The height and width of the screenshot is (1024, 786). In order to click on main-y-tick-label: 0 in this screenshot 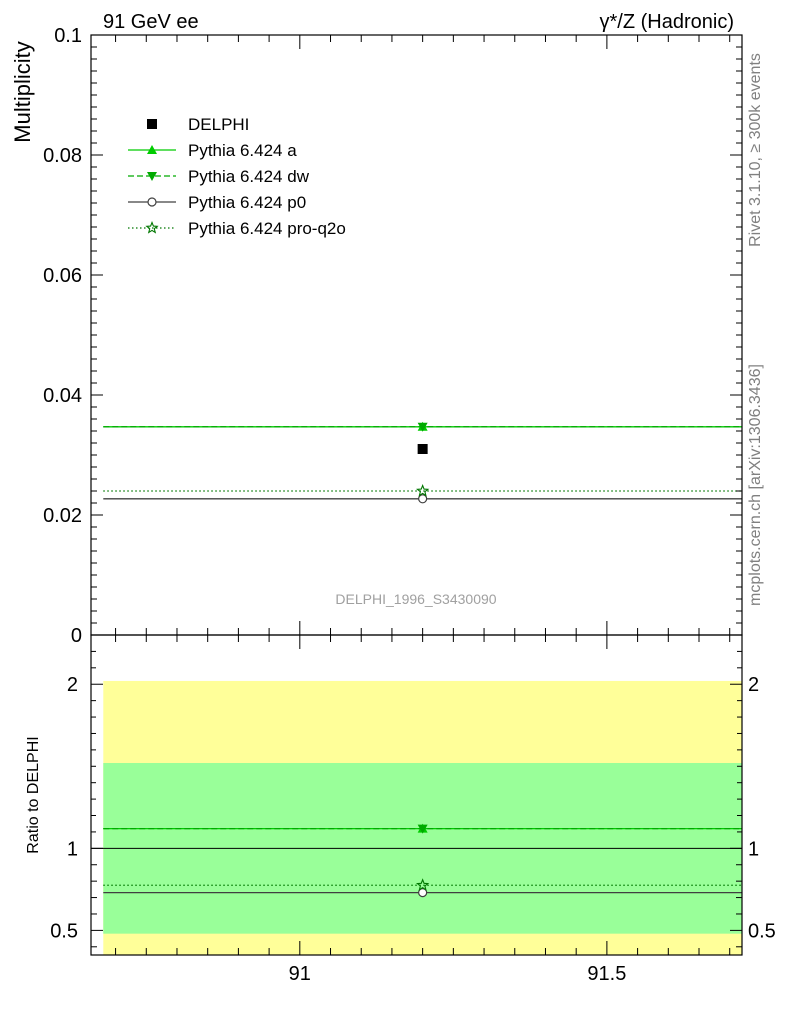, I will do `click(76, 636)`.